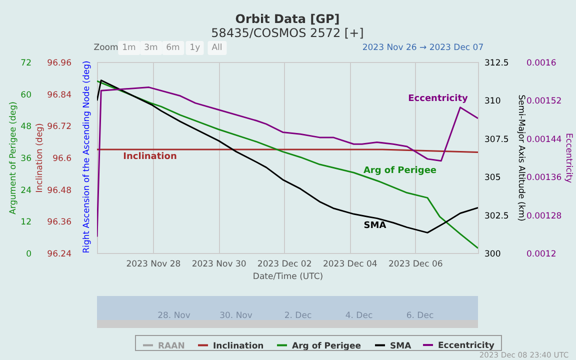 This screenshot has width=576, height=360. I want to click on y-tick-label: 0.00152, so click(544, 101).